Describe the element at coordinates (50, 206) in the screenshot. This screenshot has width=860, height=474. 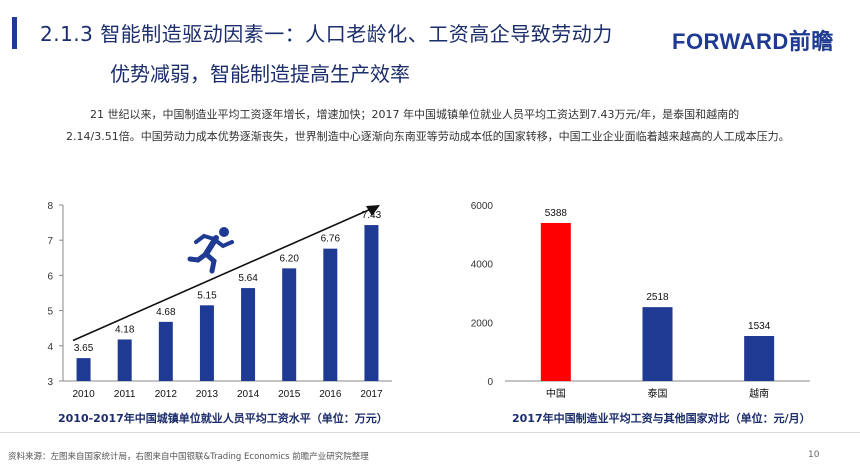
I see `y-tick-label: 8` at that location.